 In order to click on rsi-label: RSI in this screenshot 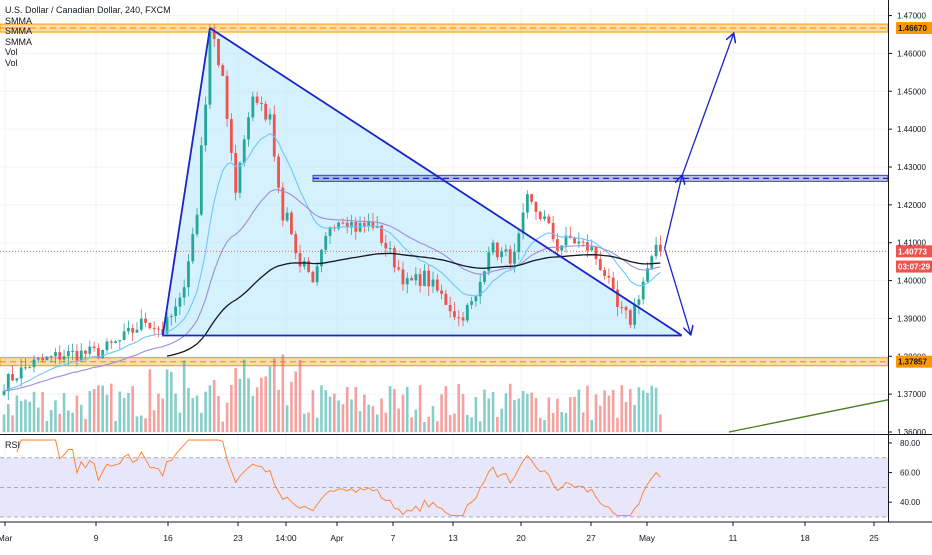, I will do `click(13, 445)`.